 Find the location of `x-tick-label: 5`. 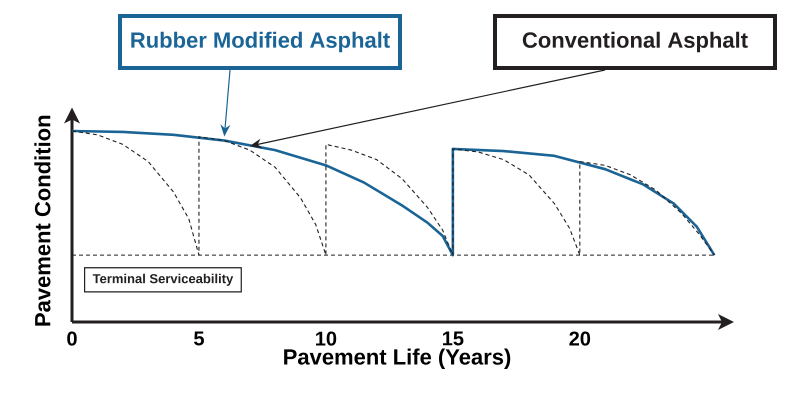

x-tick-label: 5 is located at coordinates (199, 339).